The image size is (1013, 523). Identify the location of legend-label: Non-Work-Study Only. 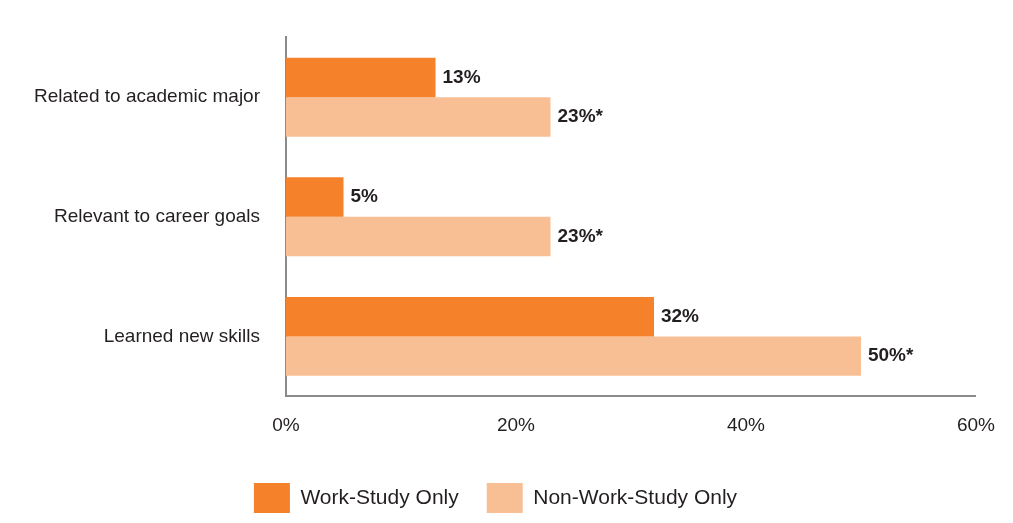
(635, 496).